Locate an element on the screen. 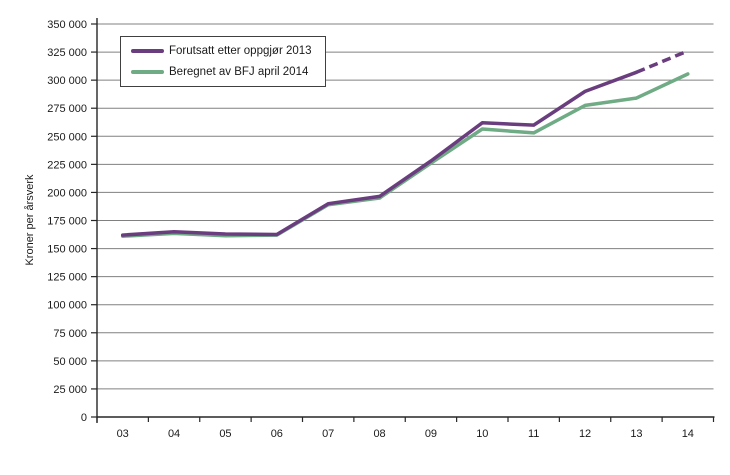 The height and width of the screenshot is (475, 730). x-tick-label: 03 is located at coordinates (123, 434).